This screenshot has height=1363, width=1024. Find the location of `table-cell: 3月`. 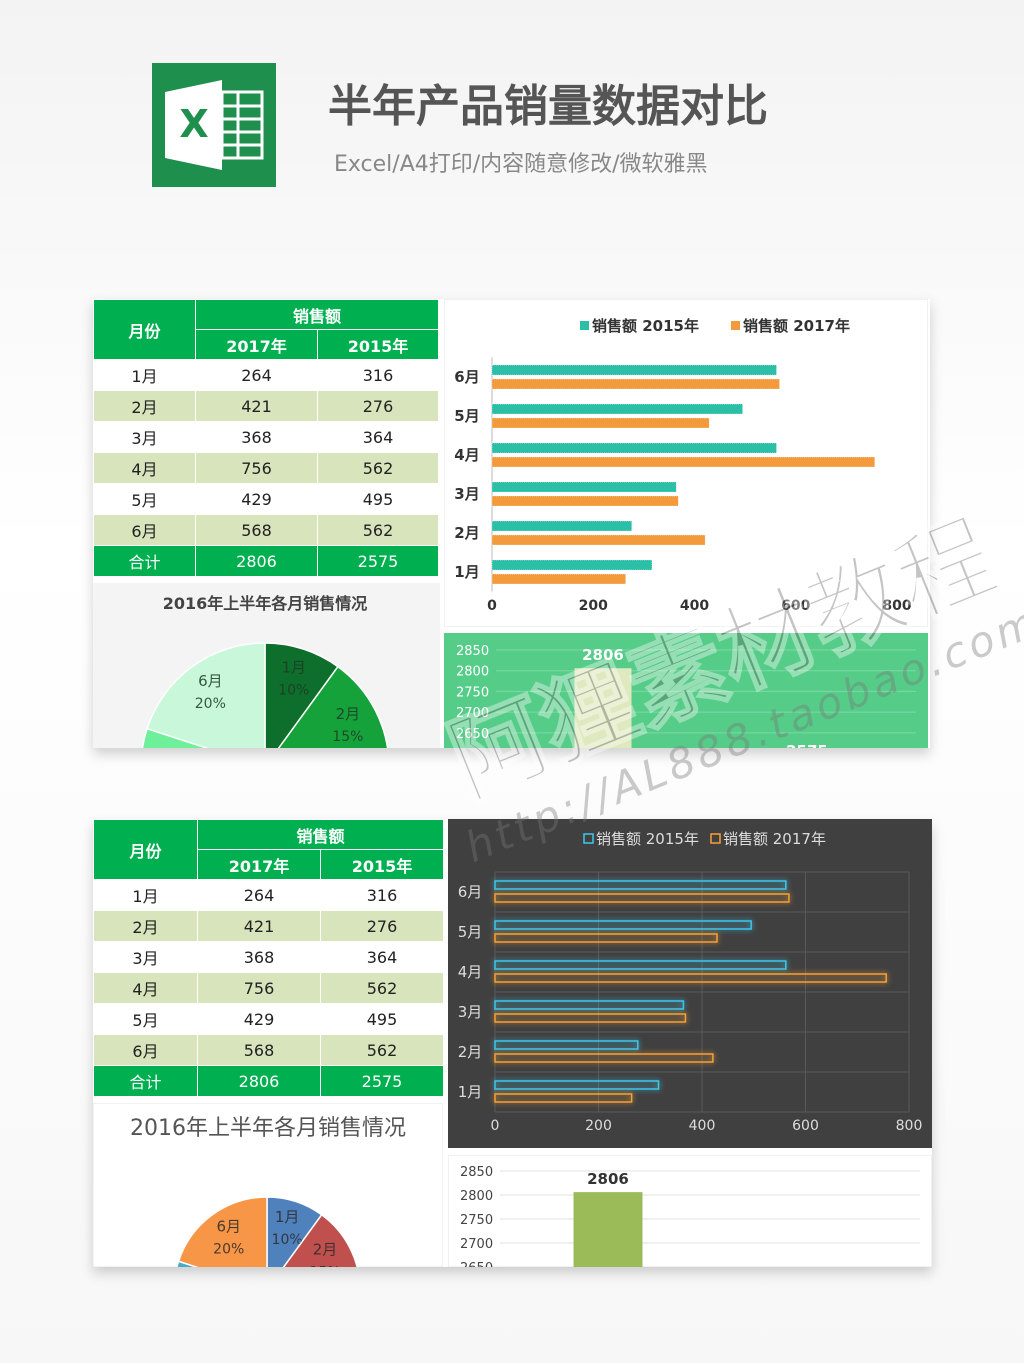

table-cell: 3月 is located at coordinates (145, 957).